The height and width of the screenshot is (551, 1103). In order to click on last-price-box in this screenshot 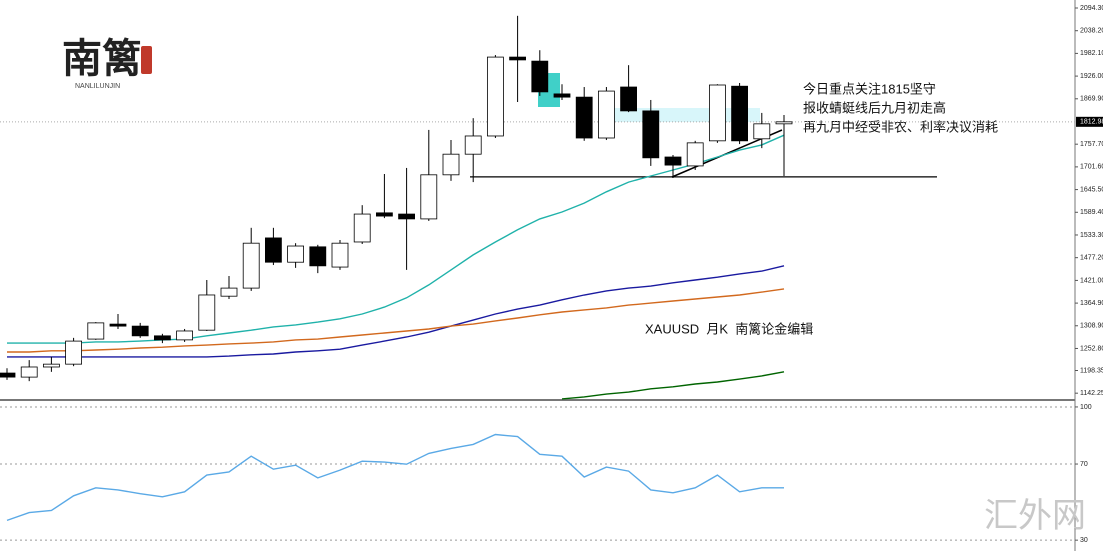, I will do `click(1089, 121)`.